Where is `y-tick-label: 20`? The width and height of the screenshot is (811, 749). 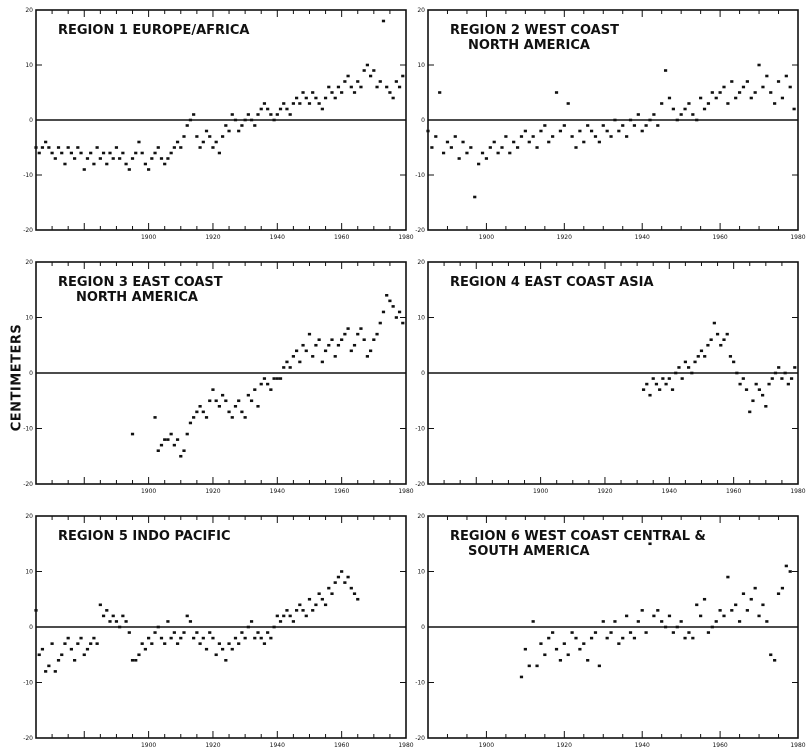 y-tick-label: 20 is located at coordinates (29, 10).